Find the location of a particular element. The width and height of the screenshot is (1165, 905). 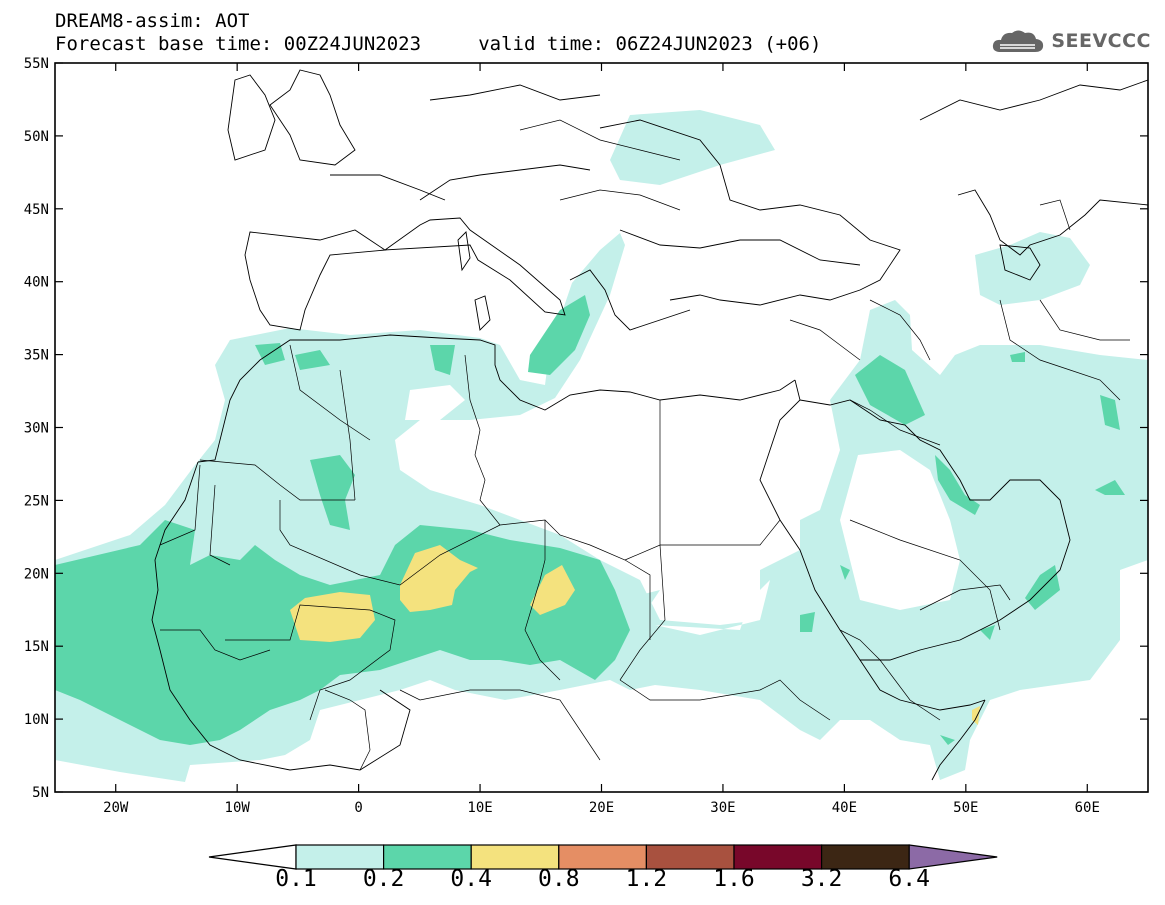

lat-label: 5N is located at coordinates (40, 793).